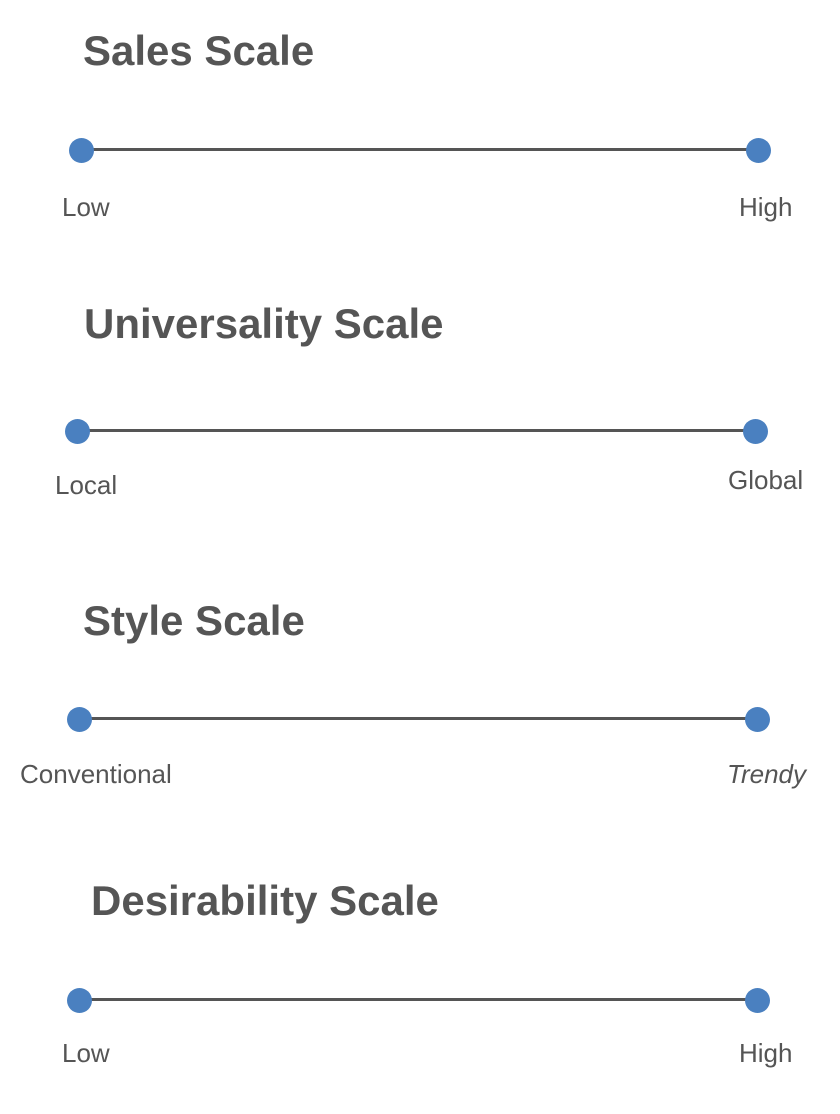 The height and width of the screenshot is (1114, 840). I want to click on style-scale-low-label: Conventional, so click(96, 774).